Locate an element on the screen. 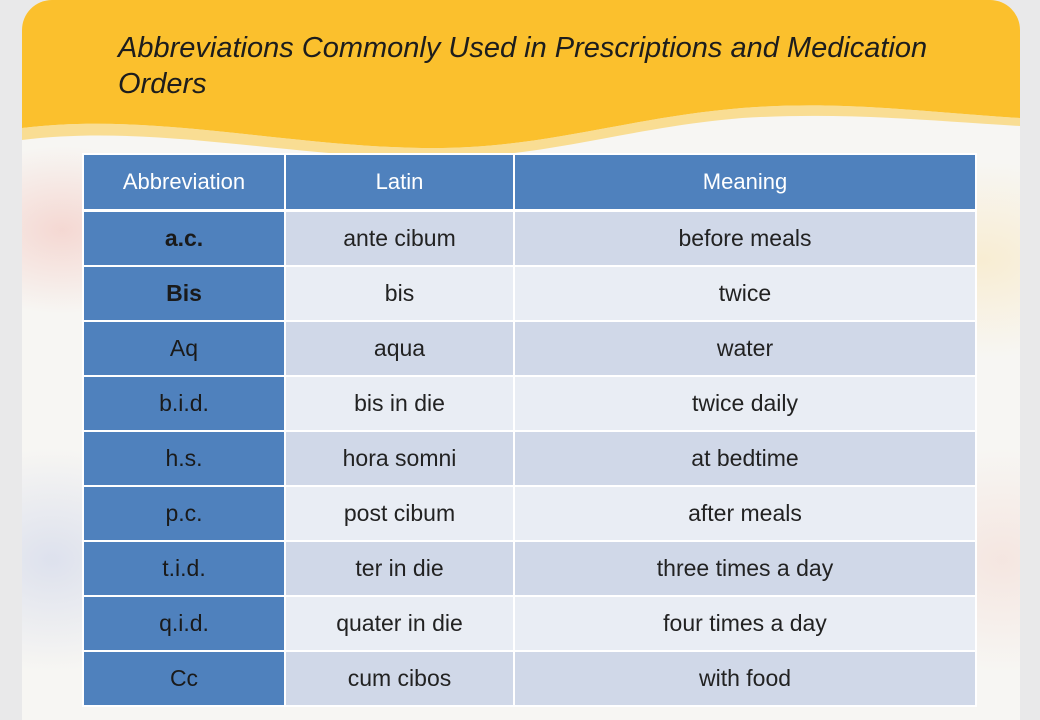  meaning-cell: before meals is located at coordinates (745, 238).